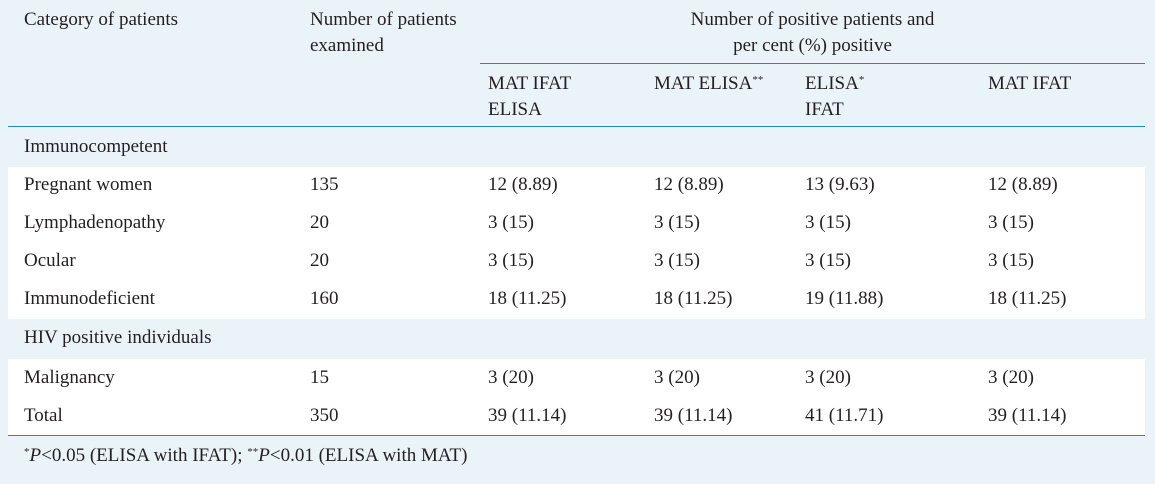 Image resolution: width=1155 pixels, height=484 pixels. I want to click on row-mat-ifat-elisa: 3 (20), so click(511, 377).